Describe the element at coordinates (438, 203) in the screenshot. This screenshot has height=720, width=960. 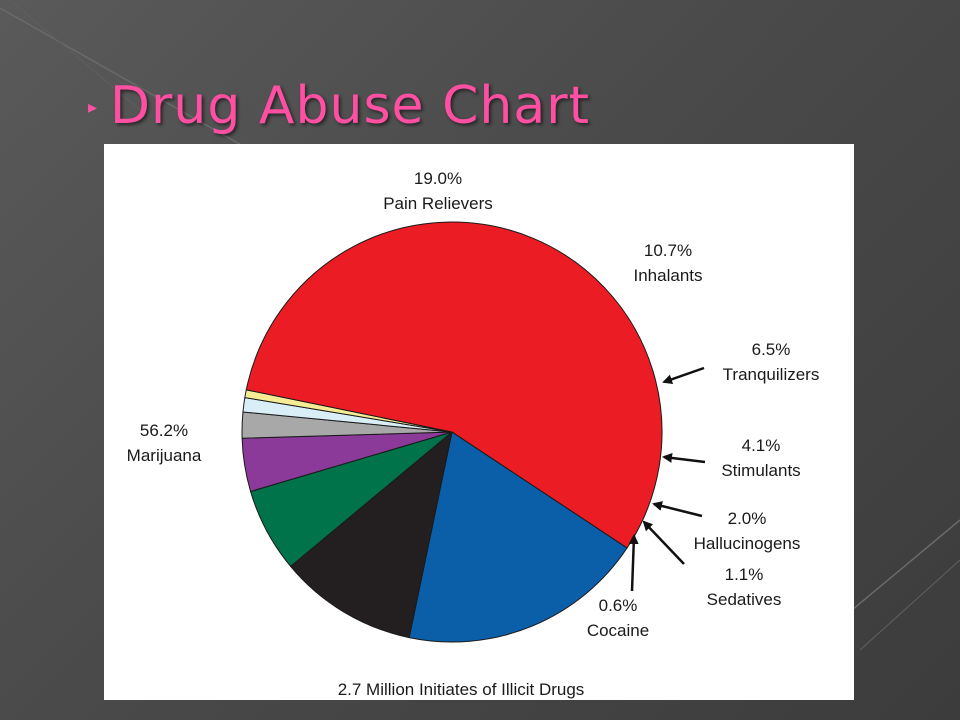
I see `slice-name-label: Pain Relievers` at that location.